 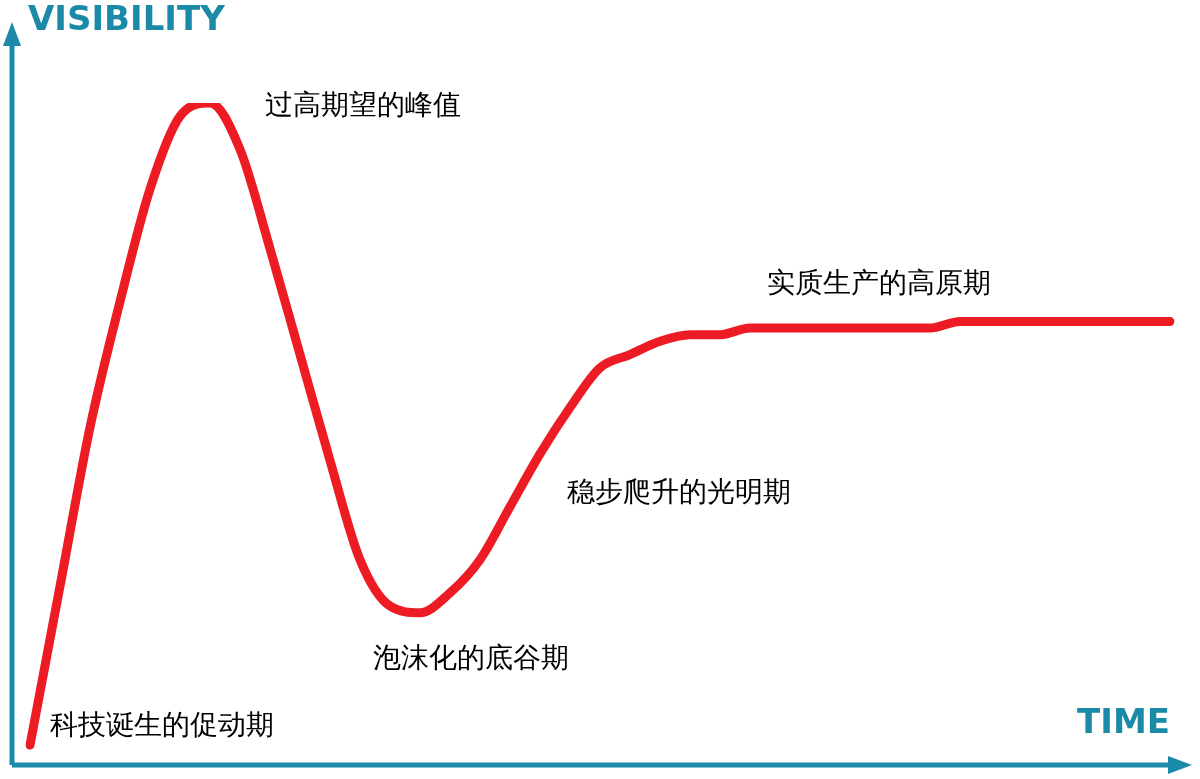 What do you see at coordinates (679, 492) in the screenshot?
I see `annotation: 稳步爬升的光明期` at bounding box center [679, 492].